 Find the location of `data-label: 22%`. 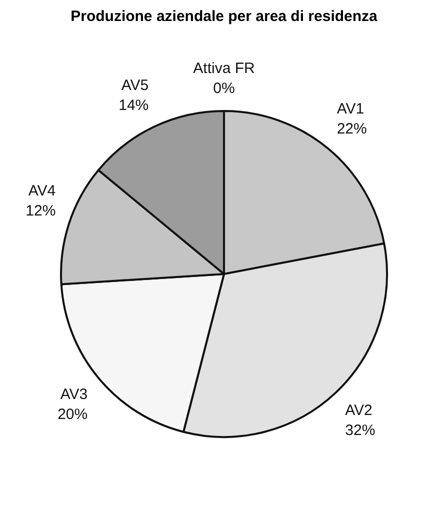

data-label: 22% is located at coordinates (351, 129).